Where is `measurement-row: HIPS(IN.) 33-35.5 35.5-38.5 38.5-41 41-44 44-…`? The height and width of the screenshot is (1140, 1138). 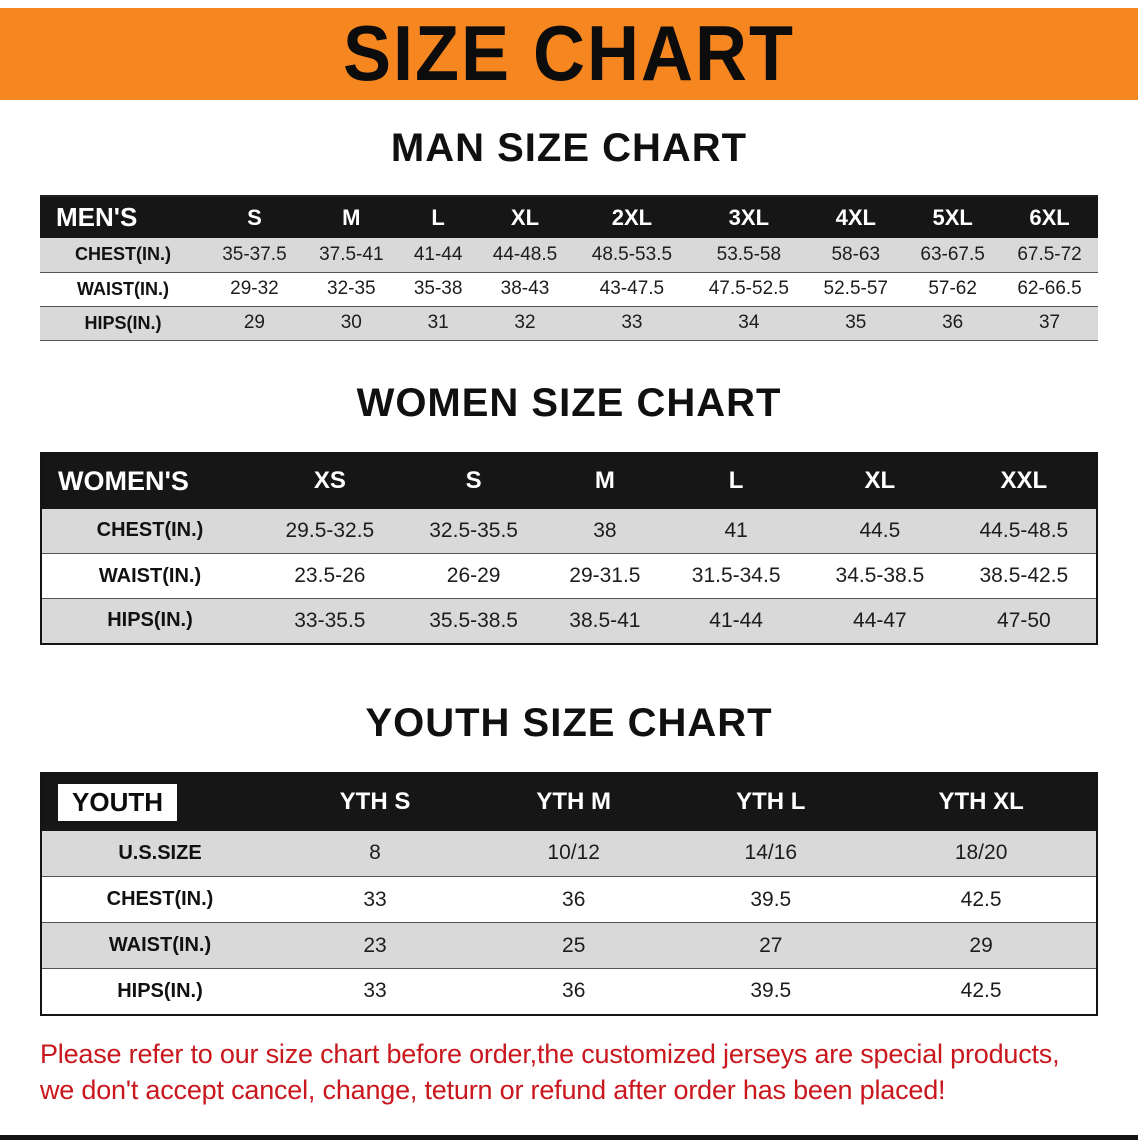 measurement-row: HIPS(IN.) 33-35.5 35.5-38.5 38.5-41 41-44 44-… is located at coordinates (569, 621).